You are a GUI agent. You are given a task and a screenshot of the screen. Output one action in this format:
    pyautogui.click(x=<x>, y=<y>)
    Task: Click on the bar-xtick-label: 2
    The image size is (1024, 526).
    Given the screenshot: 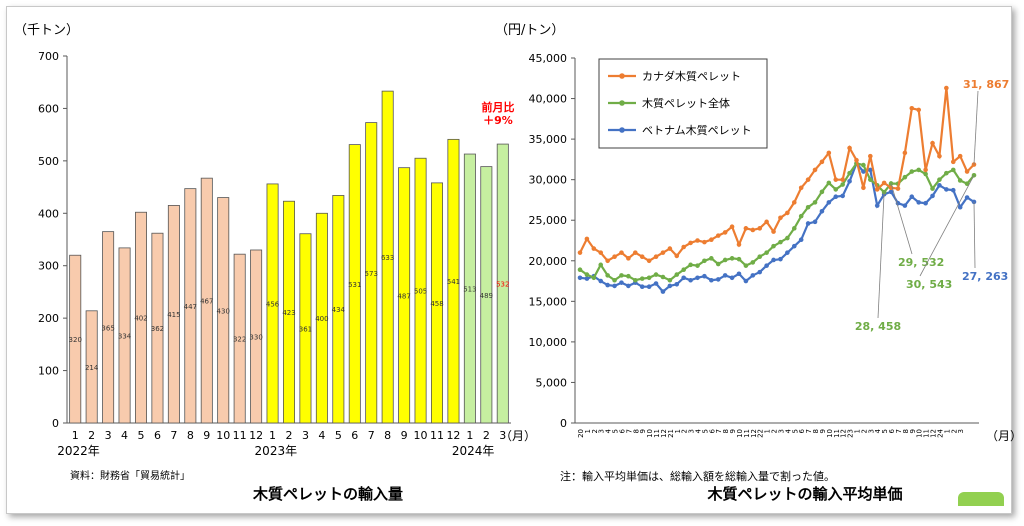 What is the action you would take?
    pyautogui.click(x=289, y=435)
    